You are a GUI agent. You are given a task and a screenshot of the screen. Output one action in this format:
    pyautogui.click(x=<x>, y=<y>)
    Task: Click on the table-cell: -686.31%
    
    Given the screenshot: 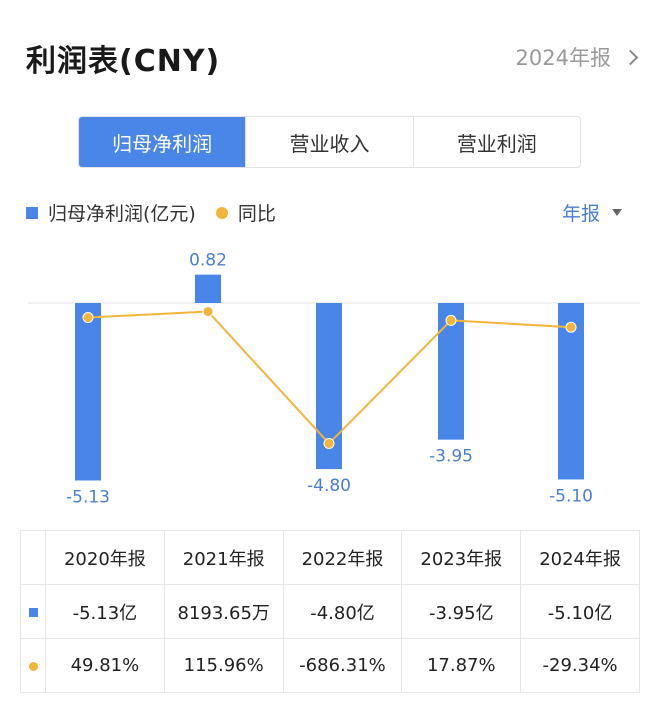 What is the action you would take?
    pyautogui.click(x=342, y=665)
    